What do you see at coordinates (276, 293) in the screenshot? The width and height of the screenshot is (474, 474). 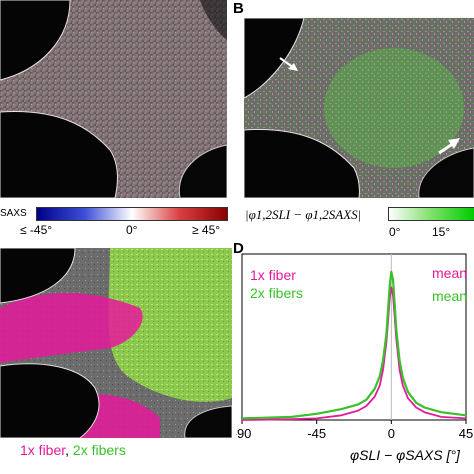 I see `legend-2x-label: 2x fibers` at bounding box center [276, 293].